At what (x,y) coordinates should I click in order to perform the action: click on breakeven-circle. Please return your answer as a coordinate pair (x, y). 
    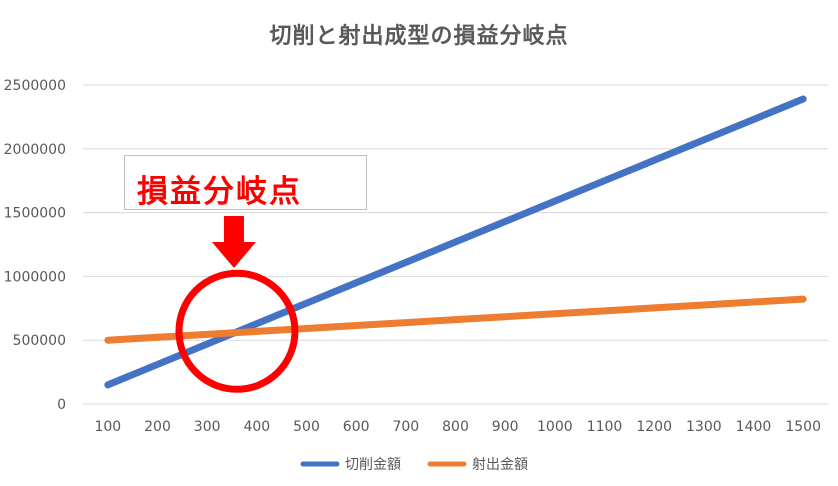
    Looking at the image, I should click on (237, 331).